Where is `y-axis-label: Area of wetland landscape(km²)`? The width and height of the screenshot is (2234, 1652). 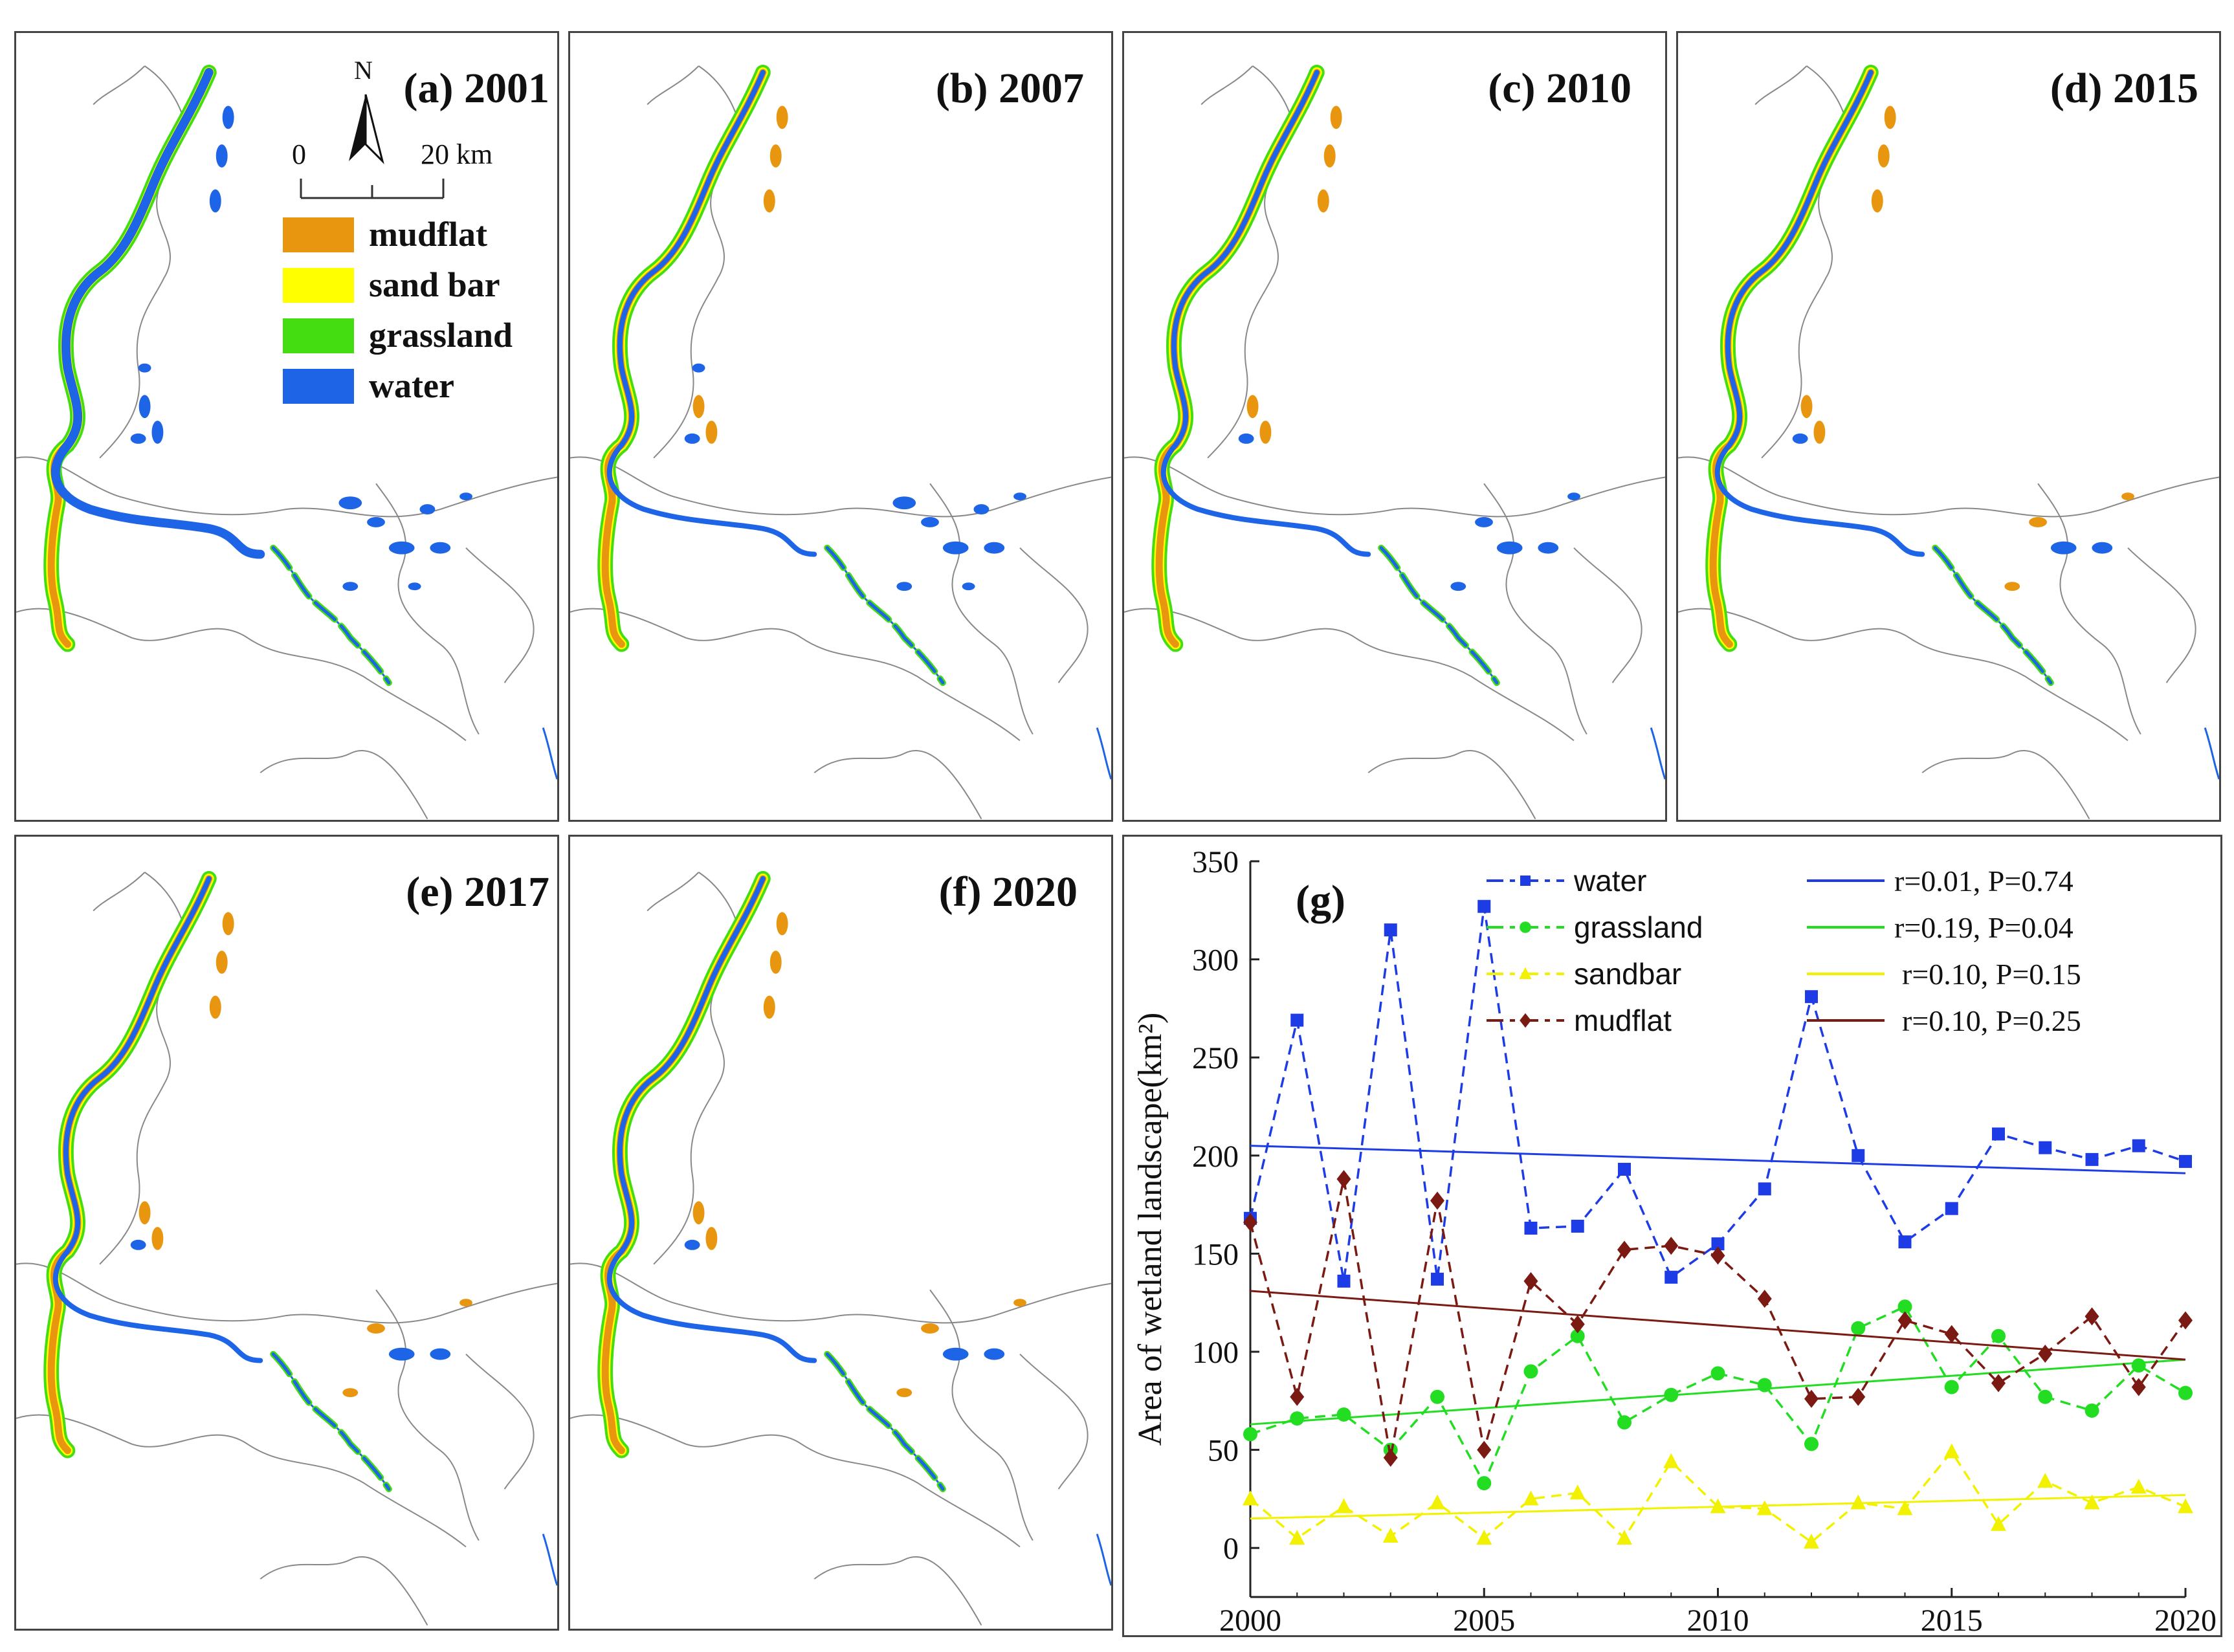 y-axis-label: Area of wetland landscape(km²) is located at coordinates (1150, 1229).